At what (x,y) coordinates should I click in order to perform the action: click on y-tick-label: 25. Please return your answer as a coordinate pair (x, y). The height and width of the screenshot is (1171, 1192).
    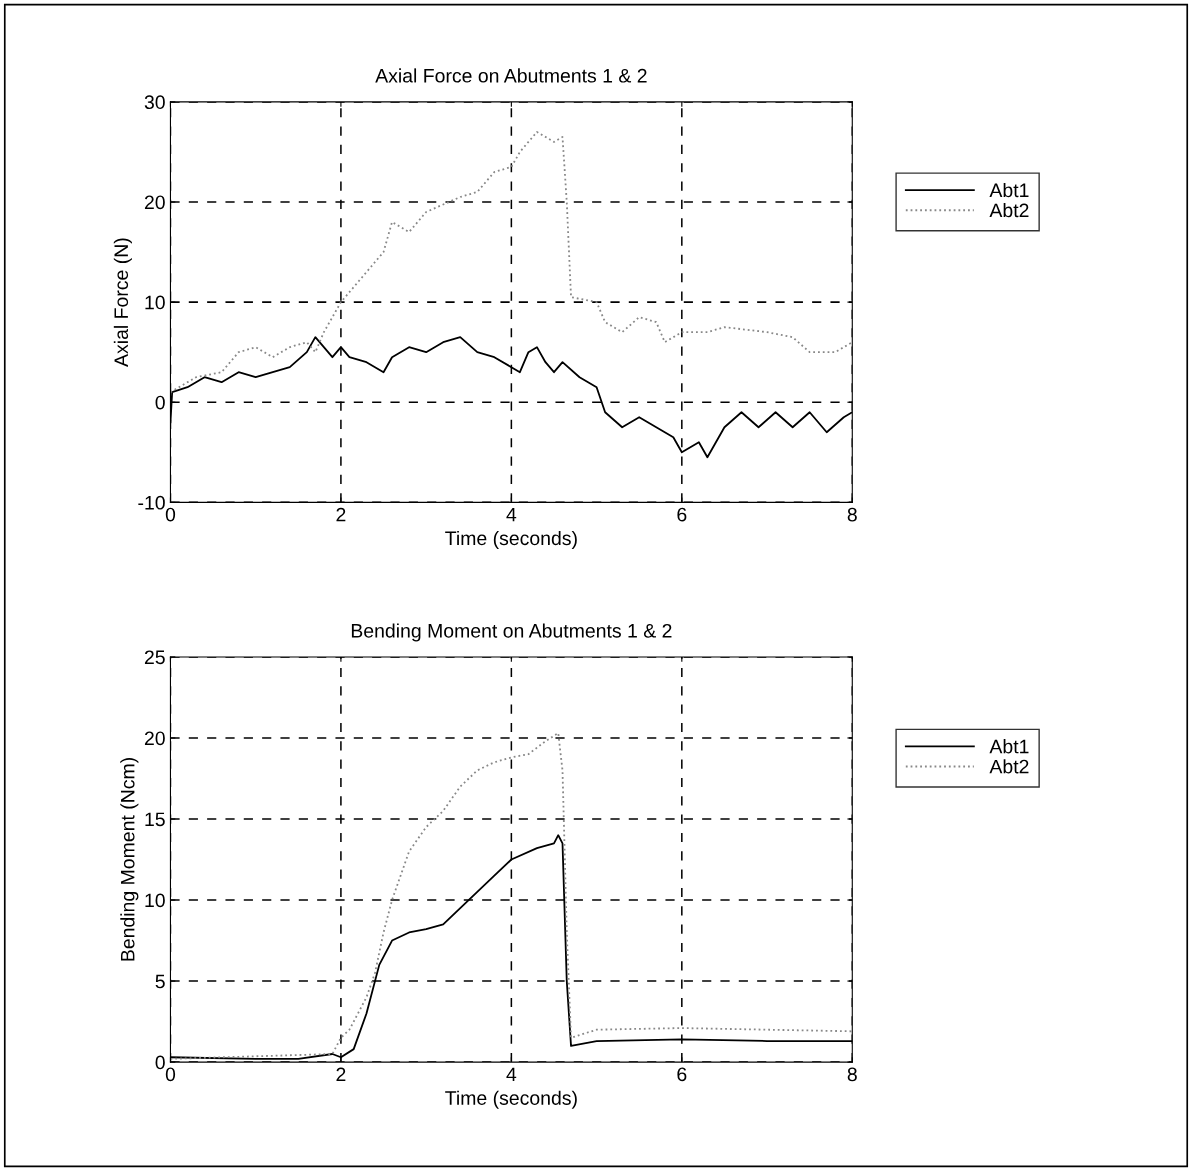
    Looking at the image, I should click on (154, 657).